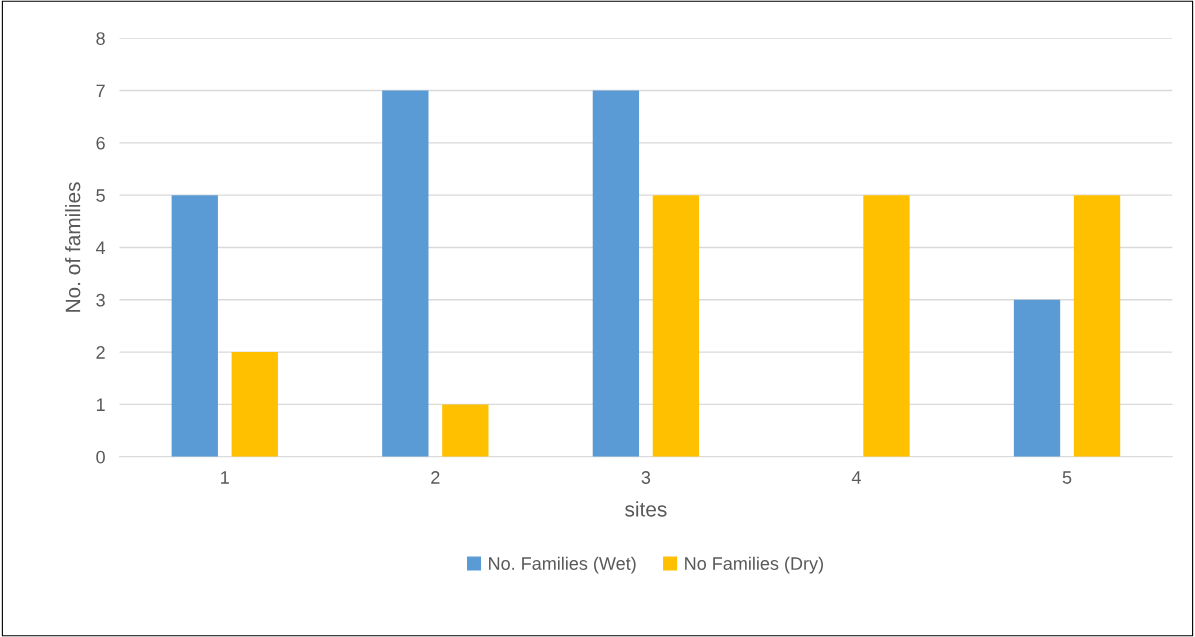 The image size is (1195, 637). Describe the element at coordinates (225, 477) in the screenshot. I see `x-tick-label: 1` at that location.